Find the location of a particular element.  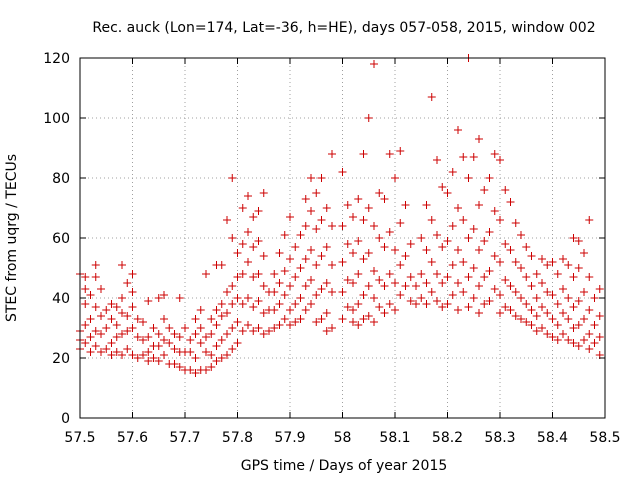

x-tick-label: 57.6 is located at coordinates (132, 438).